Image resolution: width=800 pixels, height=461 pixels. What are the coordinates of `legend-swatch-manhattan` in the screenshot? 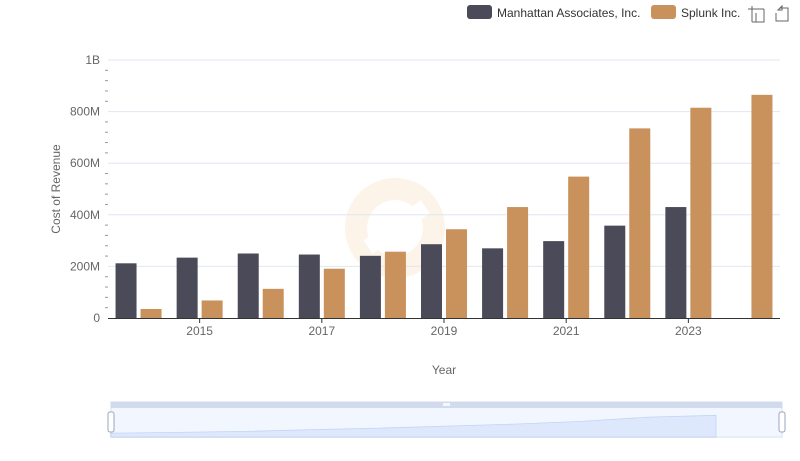 It's located at (479, 12).